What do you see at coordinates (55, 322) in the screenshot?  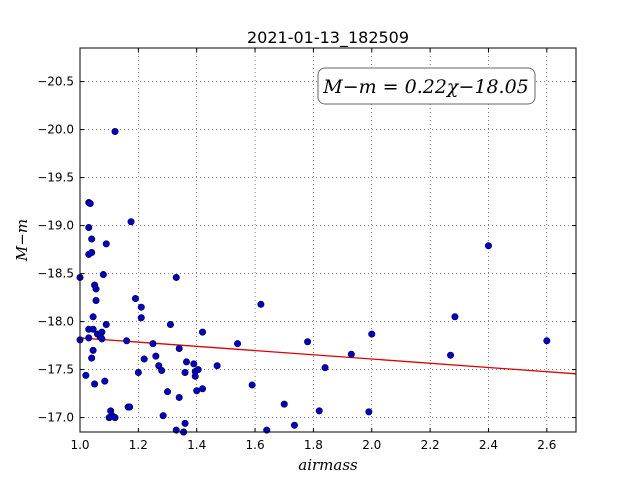 I see `y-tick-label: −18.0` at bounding box center [55, 322].